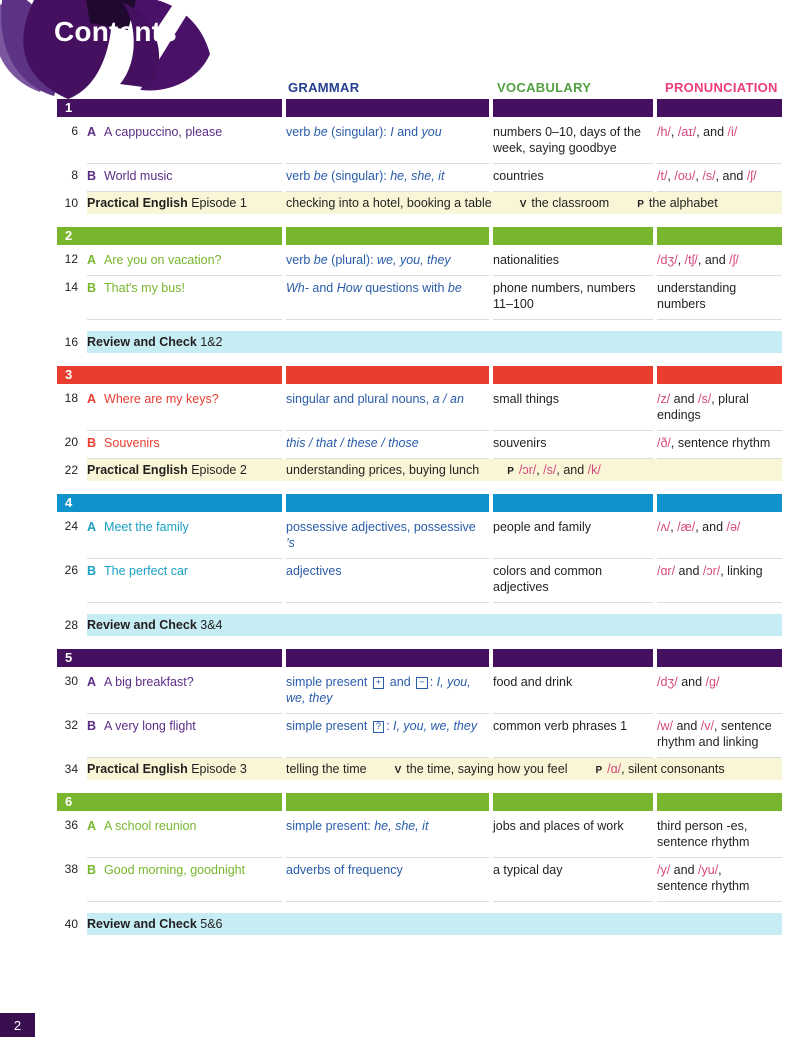 This screenshot has width=800, height=1051. I want to click on phonetic-symbol: /t/, so click(662, 176).